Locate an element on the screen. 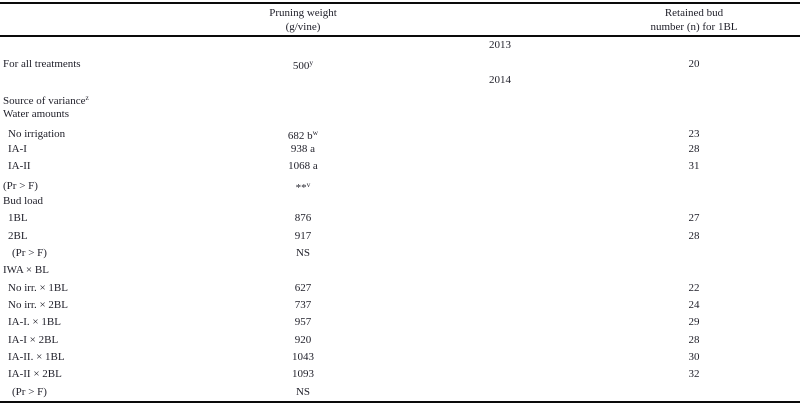 The width and height of the screenshot is (800, 408). table-row: 1BL 876 27 is located at coordinates (400, 218).